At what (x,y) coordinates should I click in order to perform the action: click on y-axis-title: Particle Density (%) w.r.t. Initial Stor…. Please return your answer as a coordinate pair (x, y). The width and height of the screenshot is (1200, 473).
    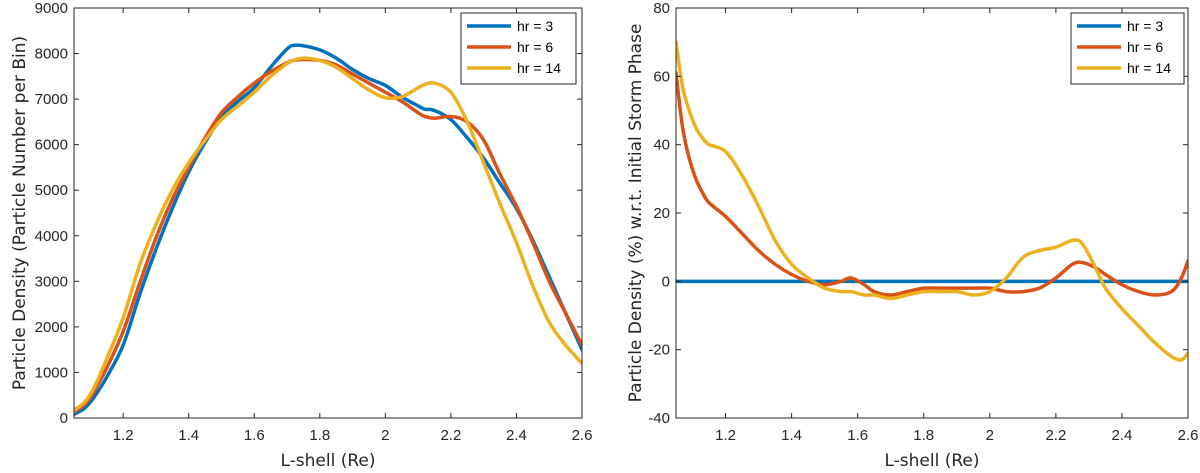
    Looking at the image, I should click on (636, 213).